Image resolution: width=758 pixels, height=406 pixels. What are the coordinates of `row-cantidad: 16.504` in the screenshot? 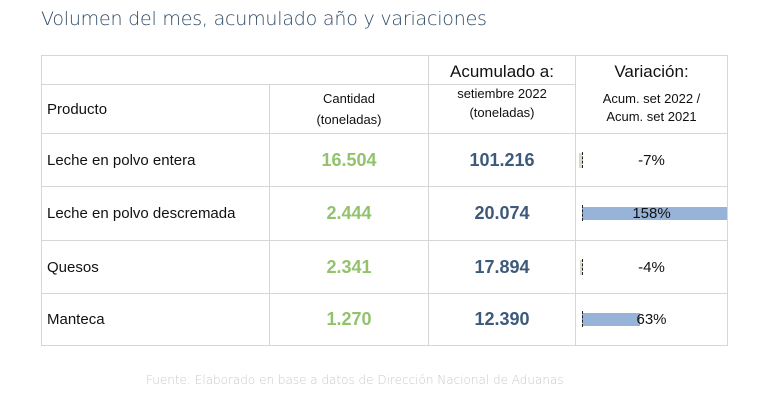 It's located at (349, 159).